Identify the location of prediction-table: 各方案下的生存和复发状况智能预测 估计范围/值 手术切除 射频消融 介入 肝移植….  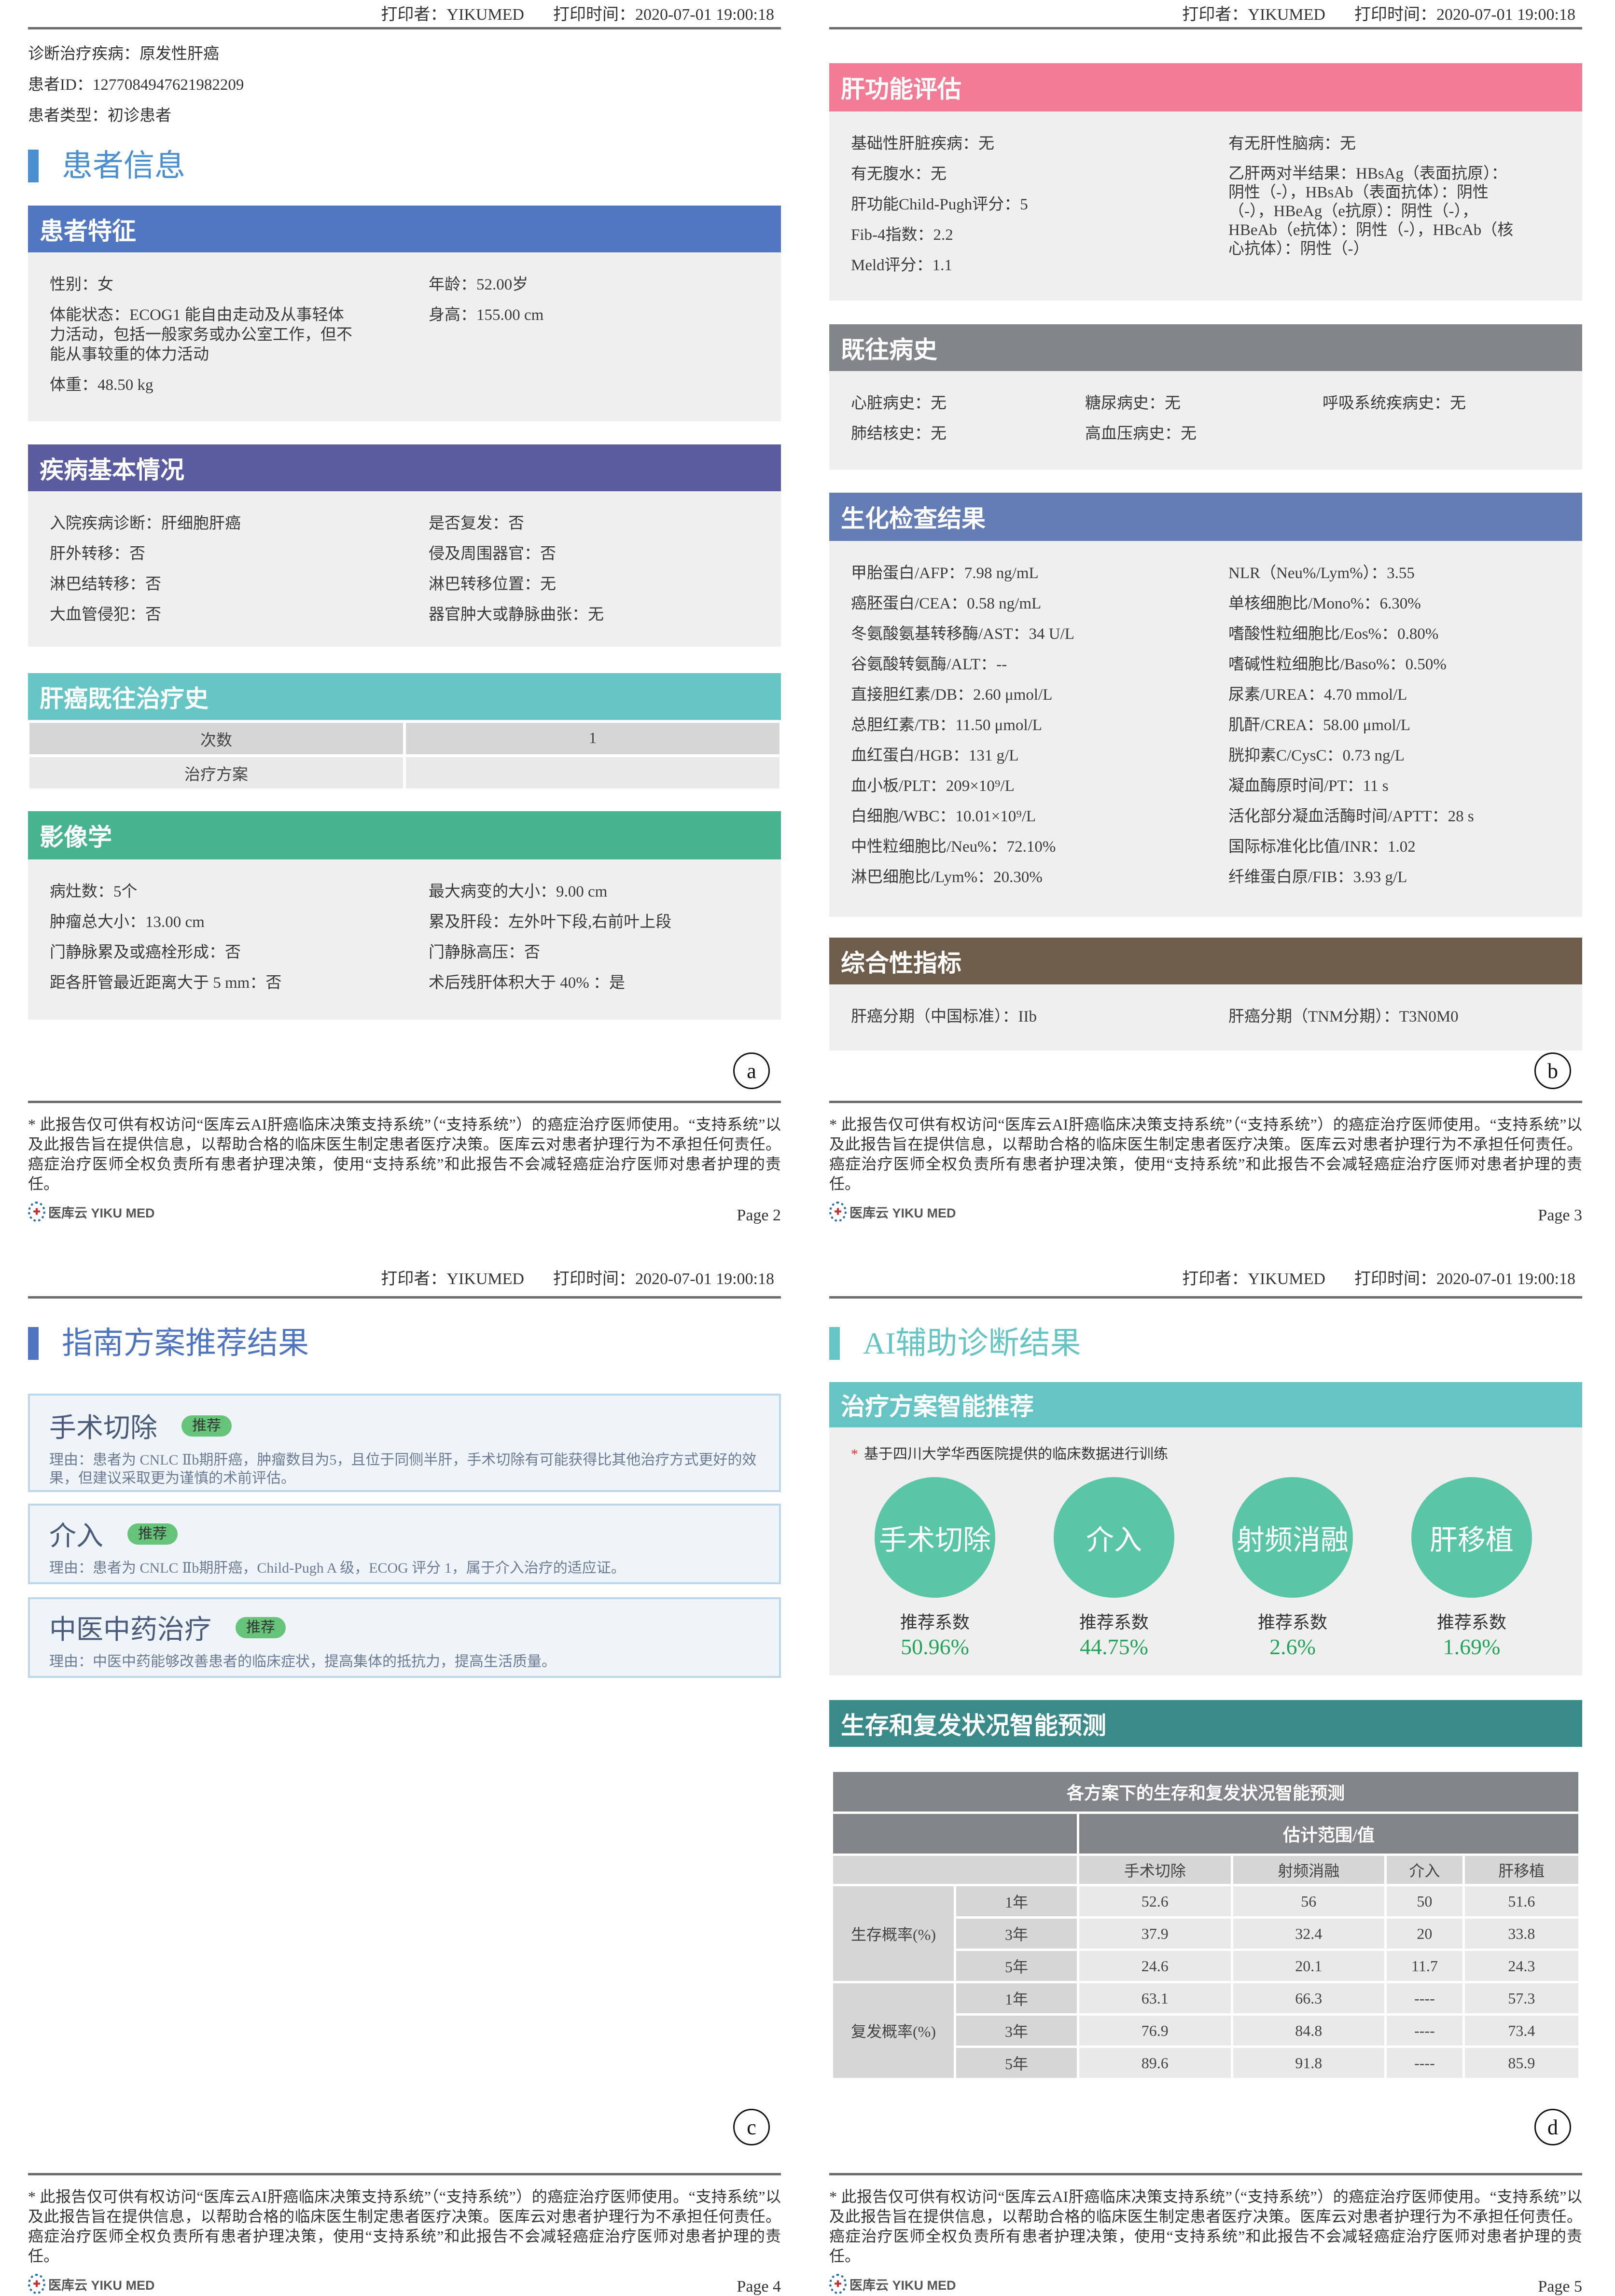
(1206, 1925).